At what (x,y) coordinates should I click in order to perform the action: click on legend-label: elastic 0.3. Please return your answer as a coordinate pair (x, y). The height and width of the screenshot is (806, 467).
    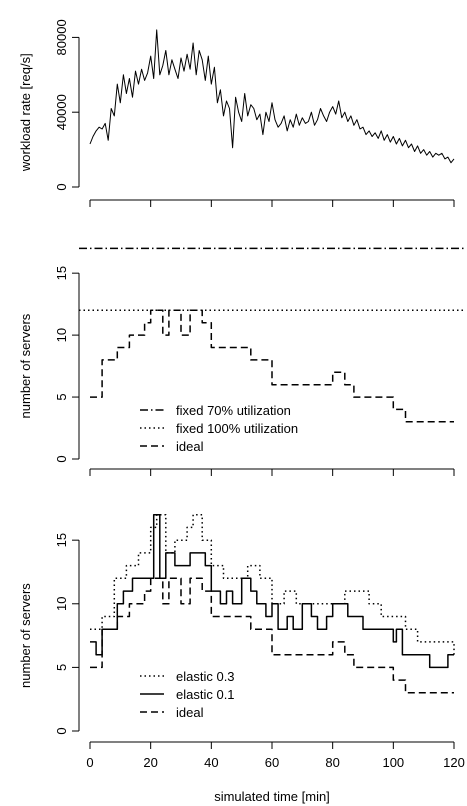
    Looking at the image, I should click on (205, 676).